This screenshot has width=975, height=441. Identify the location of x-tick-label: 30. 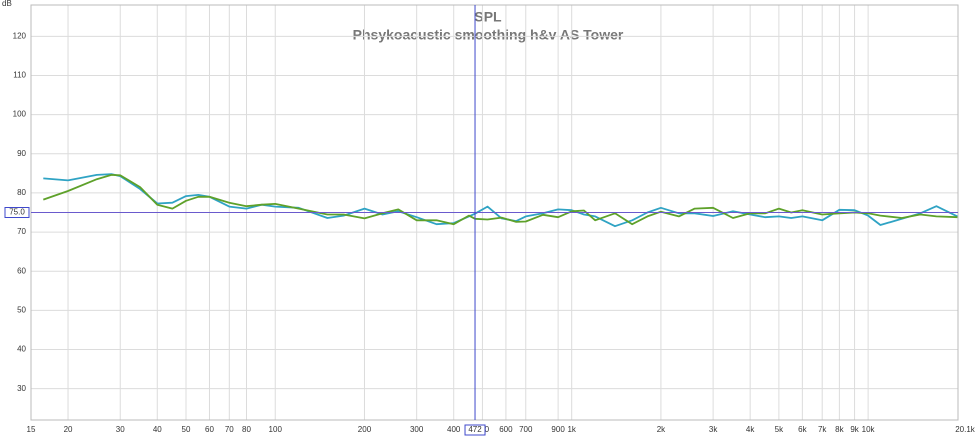
(120, 429).